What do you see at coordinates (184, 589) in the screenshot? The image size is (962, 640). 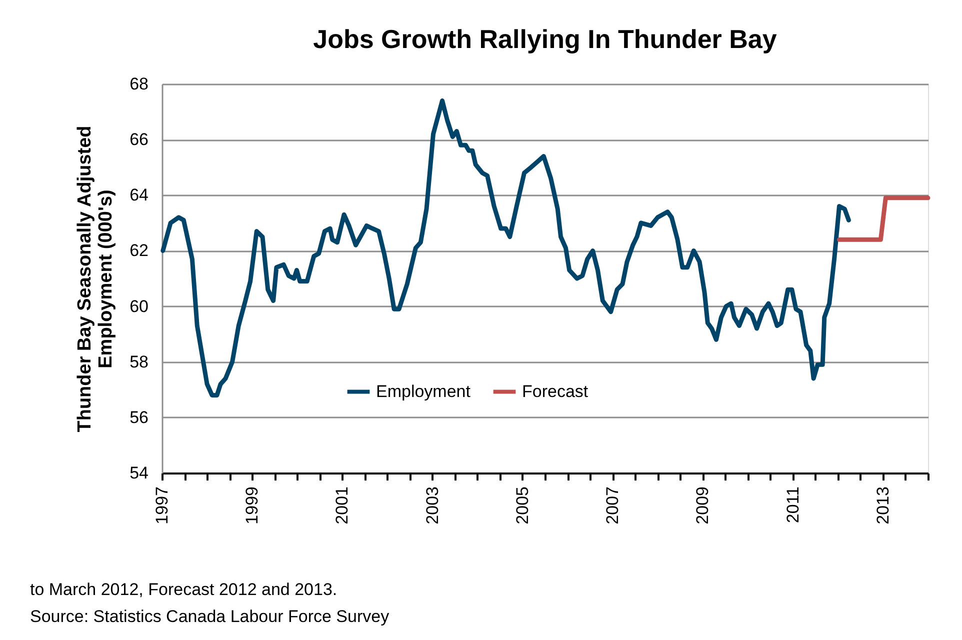 I see `text: to March 2012, Forecast 2012 and 2013.` at bounding box center [184, 589].